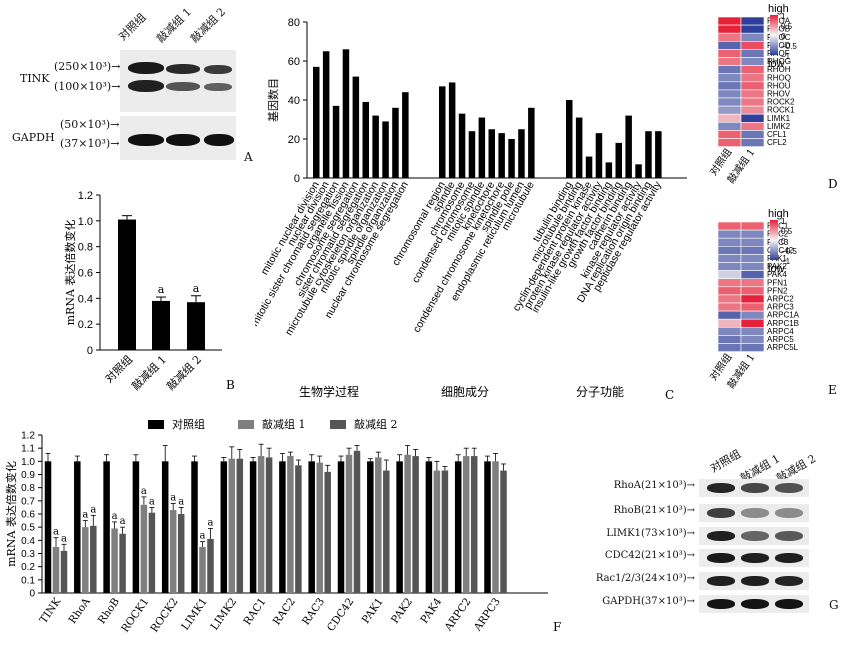 The image size is (849, 649). Describe the element at coordinates (779, 61) in the screenshot. I see `row-label: RHOG` at that location.